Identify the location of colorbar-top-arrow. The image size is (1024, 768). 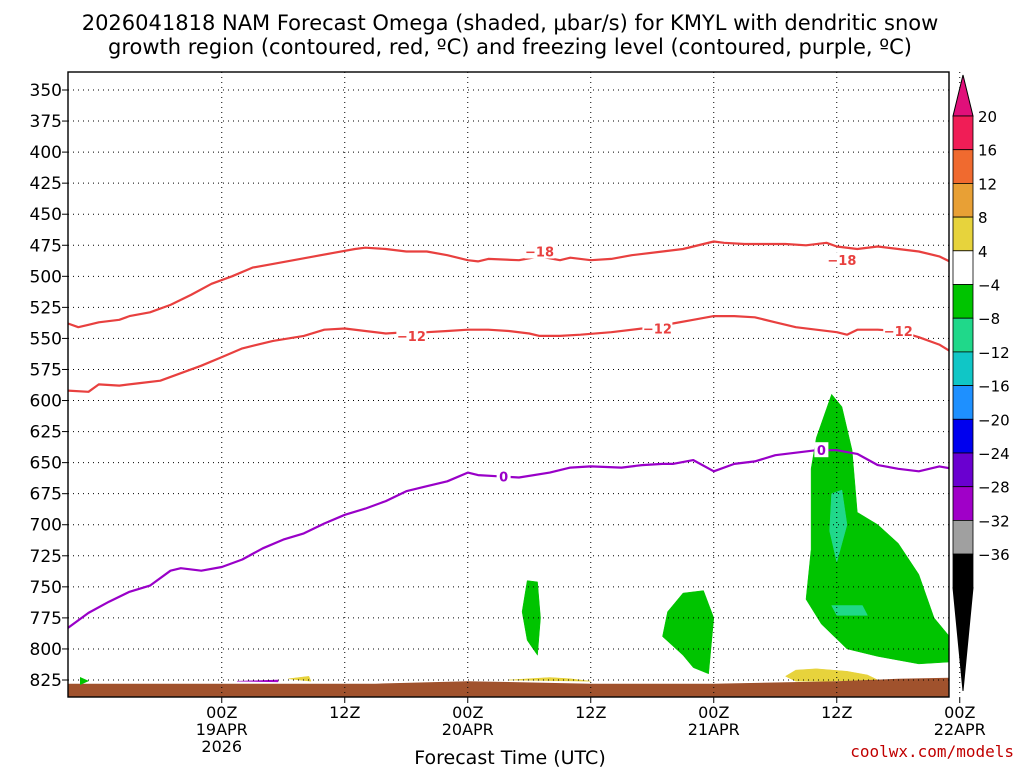
(963, 95).